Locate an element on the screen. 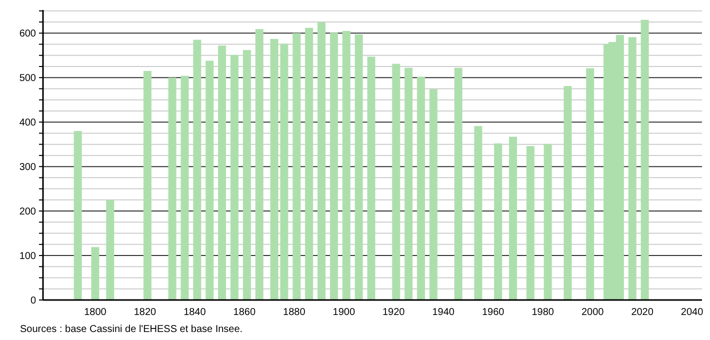  y-tick-label: 600 is located at coordinates (27, 34).